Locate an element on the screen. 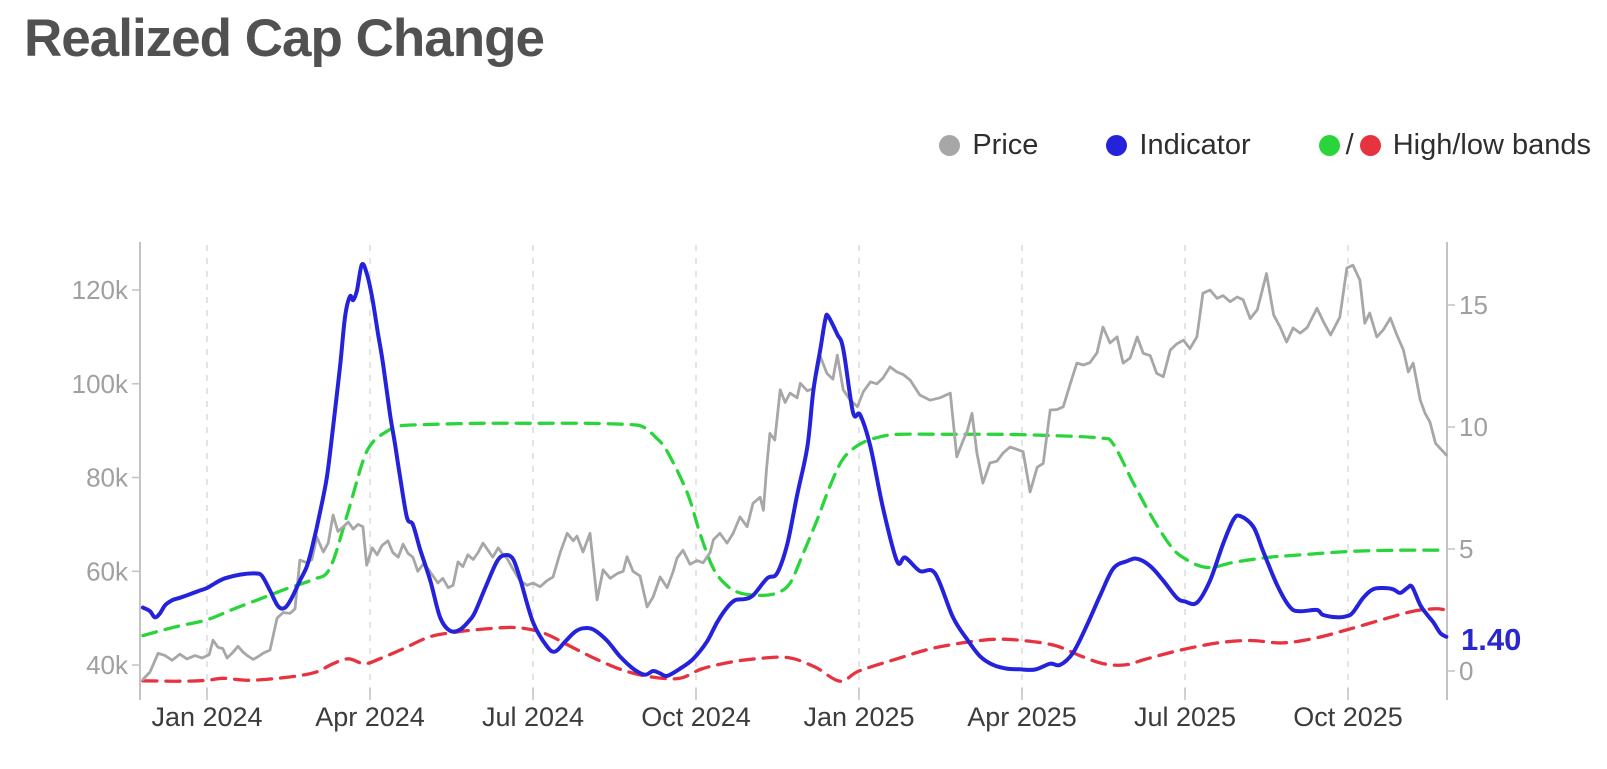 This screenshot has height=769, width=1607. left-axis-tick-label: 60k is located at coordinates (107, 571).